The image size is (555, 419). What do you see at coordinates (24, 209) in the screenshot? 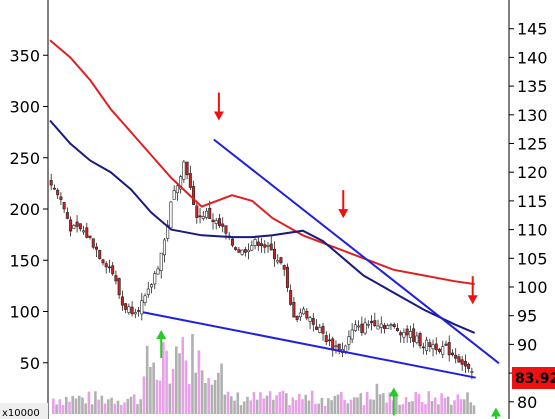
I see `left-tick-label: 200` at bounding box center [24, 209].